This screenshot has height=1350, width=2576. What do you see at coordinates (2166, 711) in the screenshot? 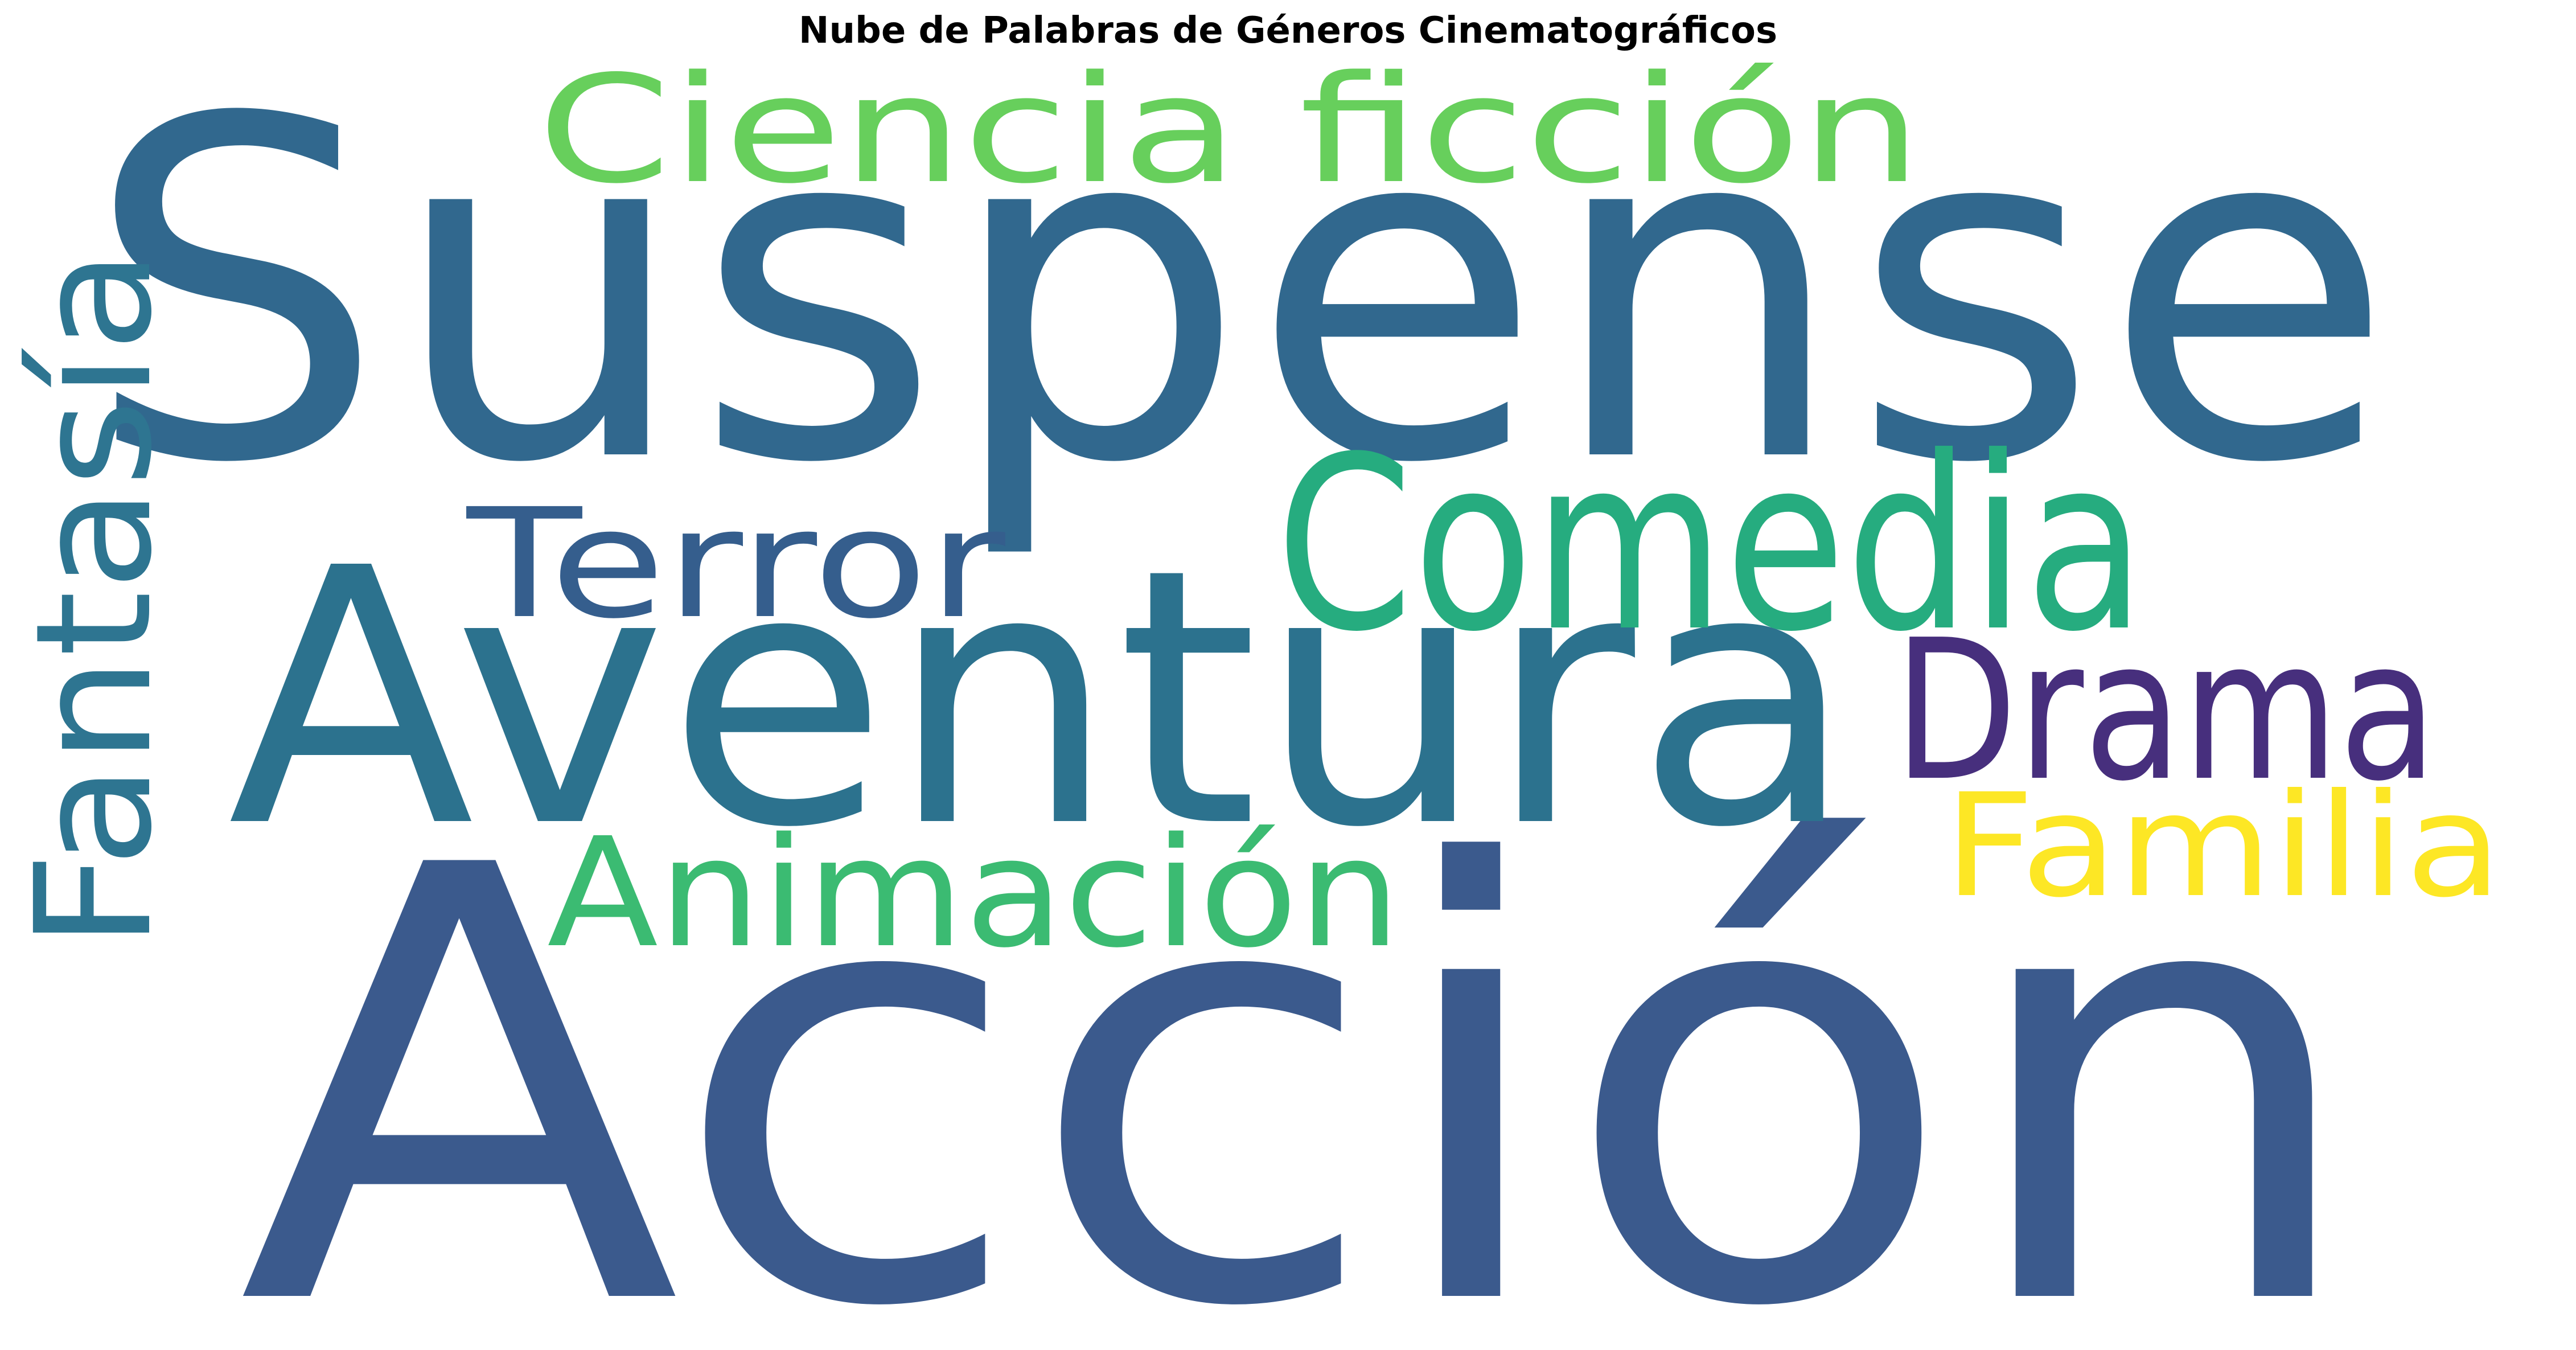
I see `word-drama: Drama` at bounding box center [2166, 711].